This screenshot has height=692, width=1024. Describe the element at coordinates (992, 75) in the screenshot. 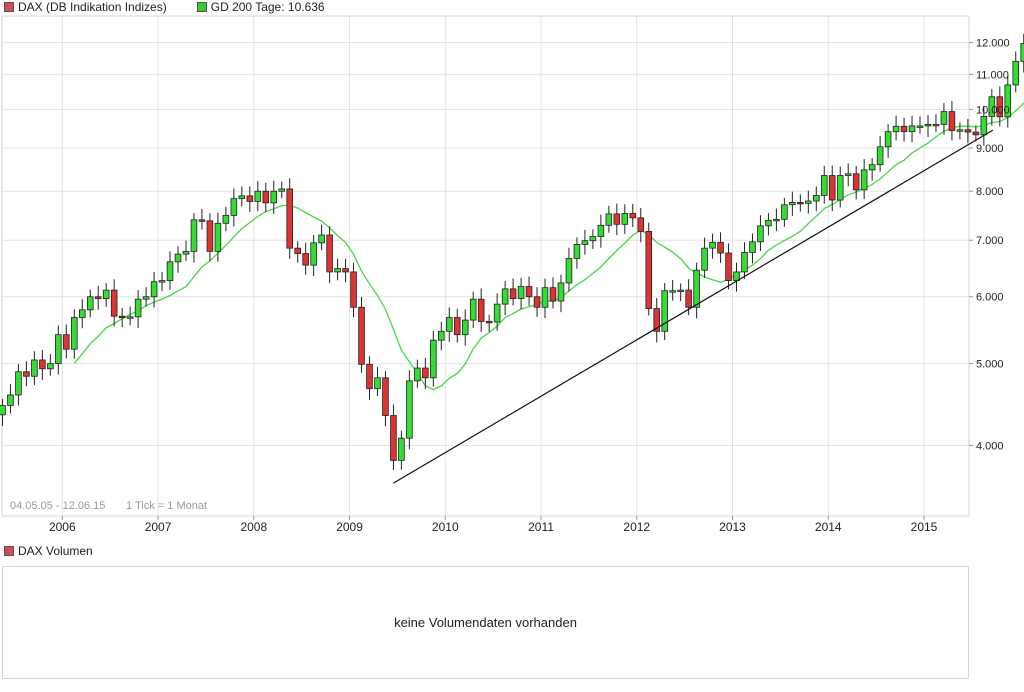

I see `y-tick-label: 11.000` at that location.